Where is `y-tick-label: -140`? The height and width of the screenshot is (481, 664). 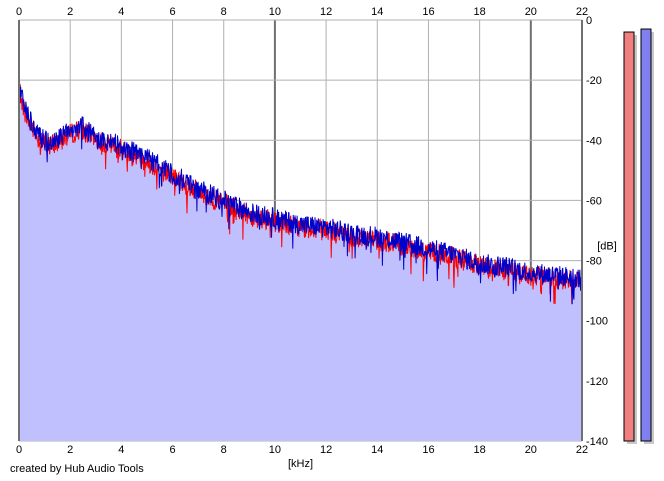
y-tick-label: -140 is located at coordinates (597, 442).